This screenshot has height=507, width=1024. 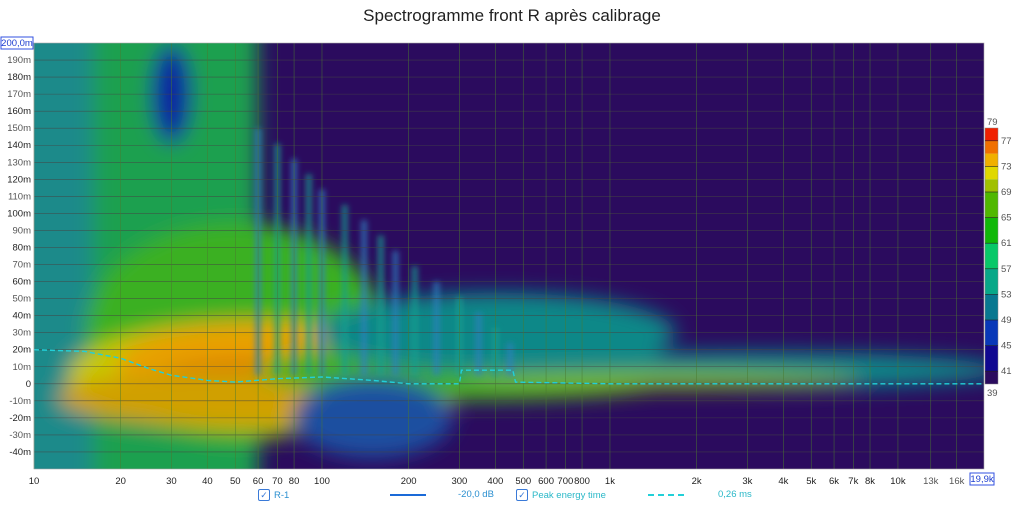 I want to click on colorbar-tick-label: 45, so click(x=1006, y=346).